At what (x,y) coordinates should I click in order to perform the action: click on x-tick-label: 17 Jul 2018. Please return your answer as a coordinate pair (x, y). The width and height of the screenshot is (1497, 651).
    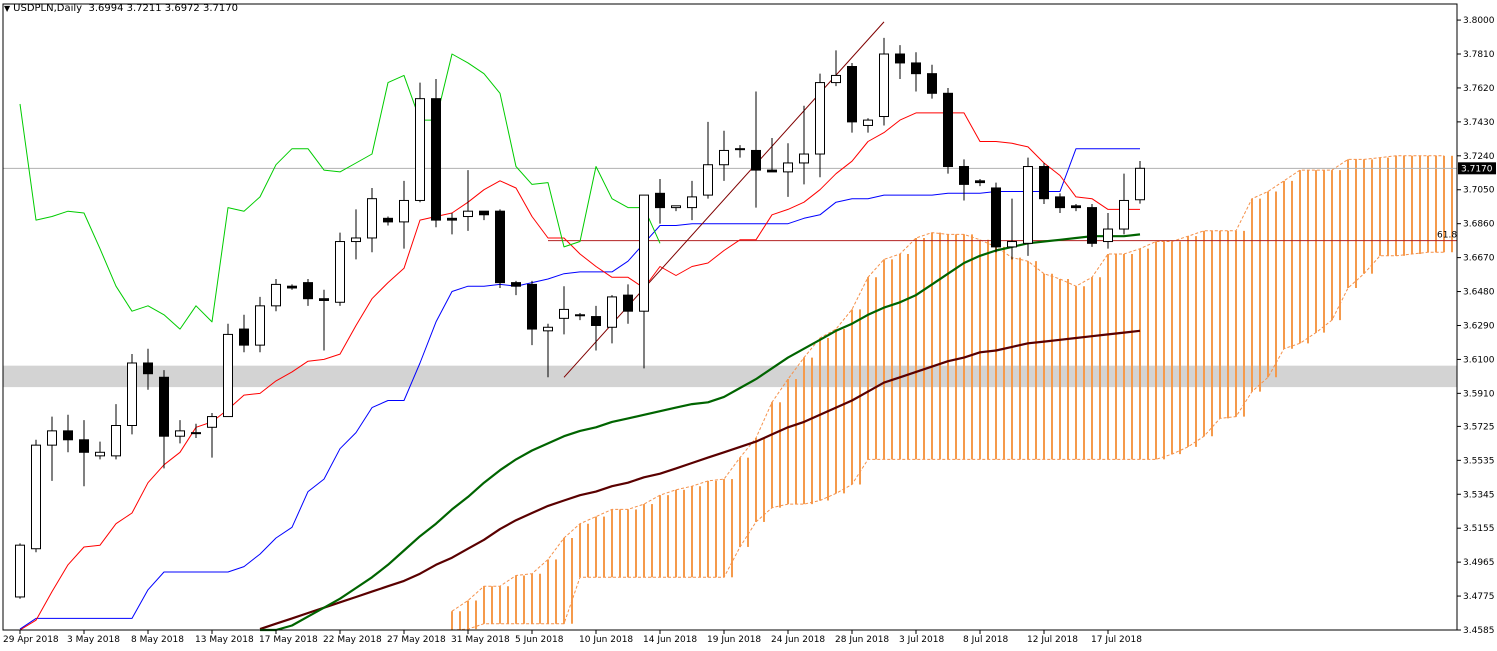
    Looking at the image, I should click on (1116, 640).